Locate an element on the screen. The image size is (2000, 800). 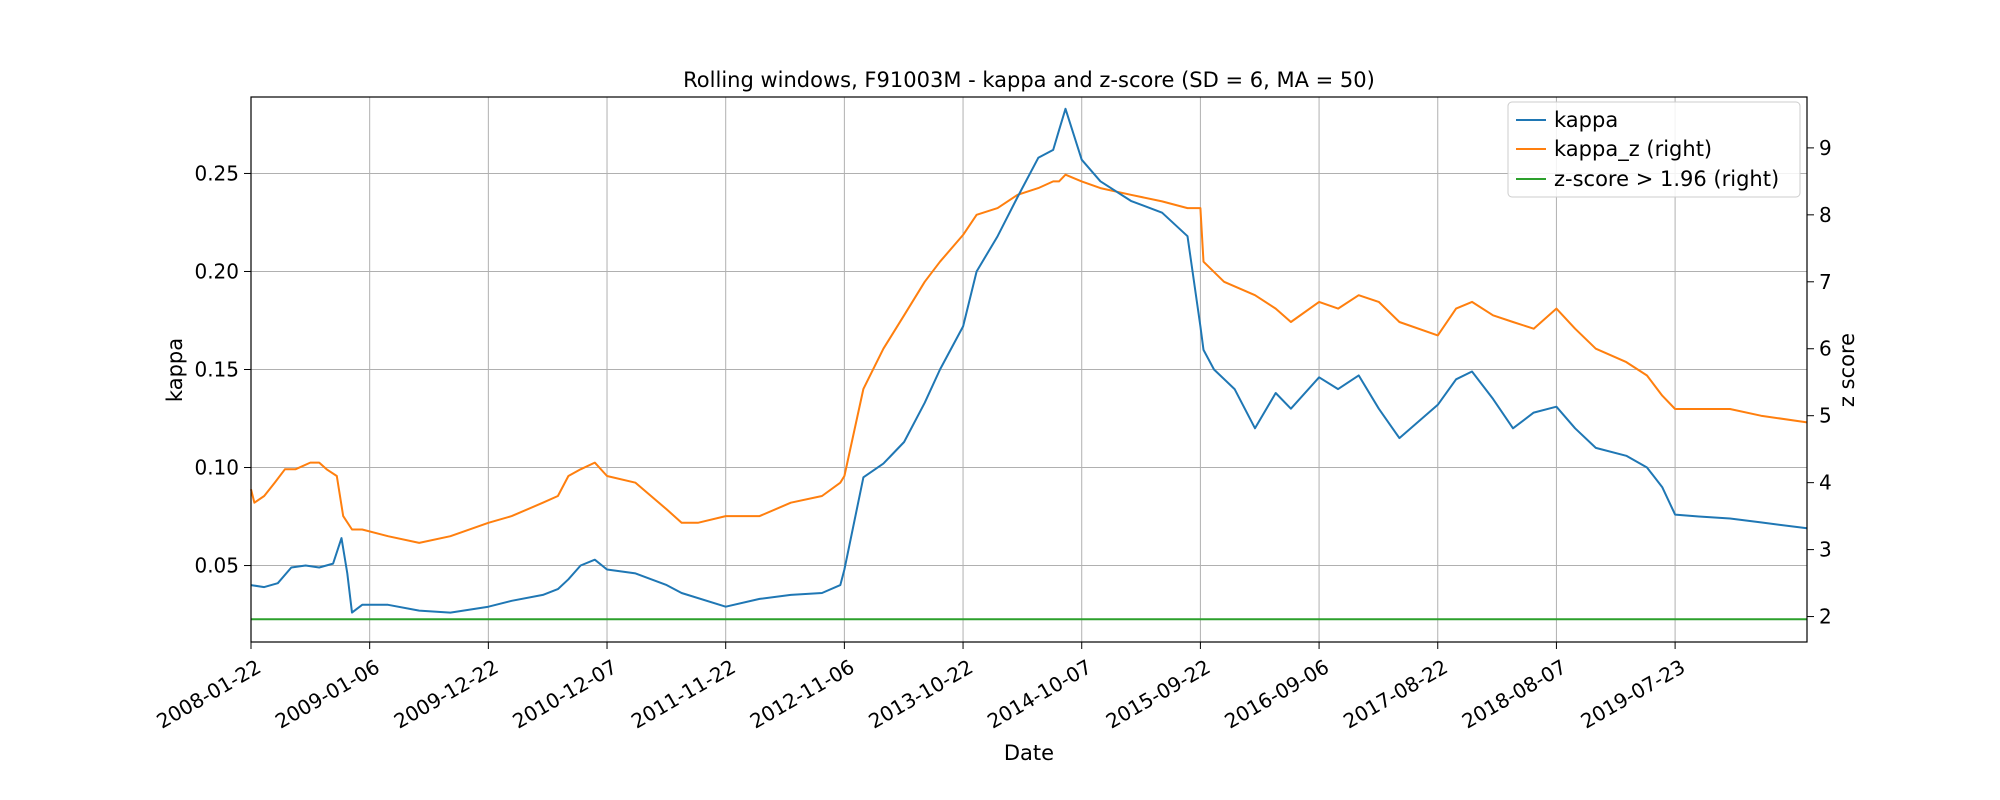
legend-box is located at coordinates (1654, 149).